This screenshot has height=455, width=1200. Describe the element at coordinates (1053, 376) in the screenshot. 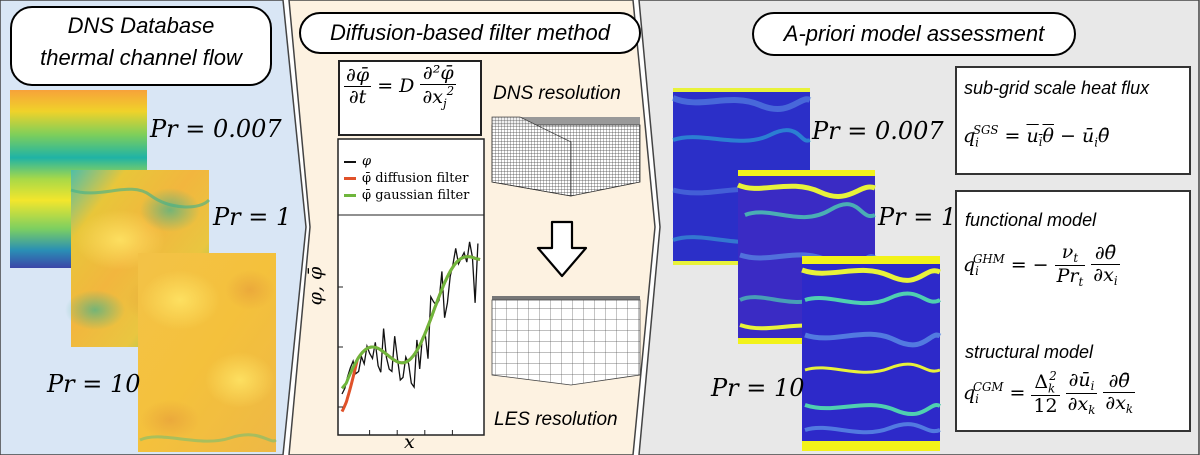

I see `cgm-num1-sup: 2` at that location.